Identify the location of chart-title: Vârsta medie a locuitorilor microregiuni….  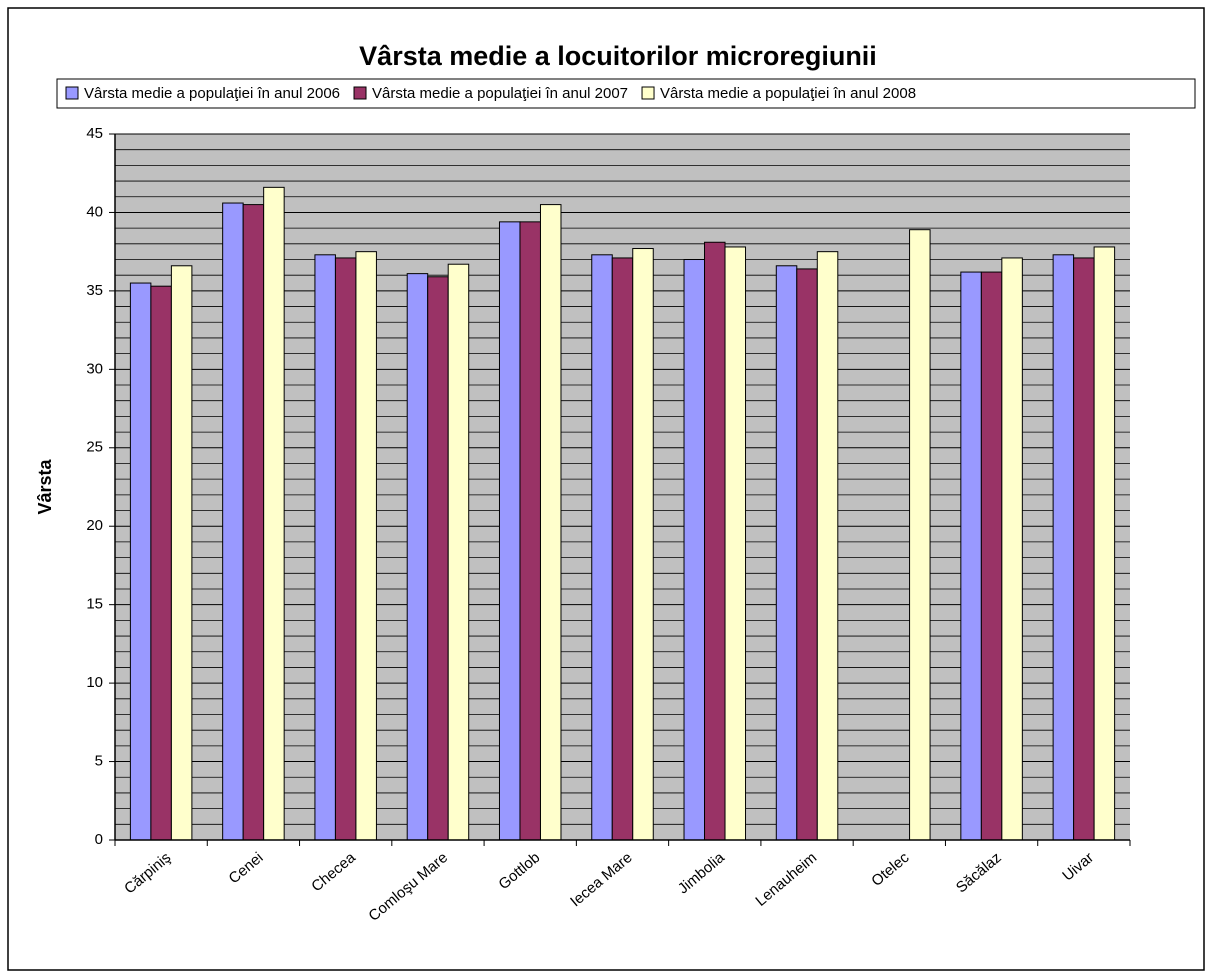
(618, 56).